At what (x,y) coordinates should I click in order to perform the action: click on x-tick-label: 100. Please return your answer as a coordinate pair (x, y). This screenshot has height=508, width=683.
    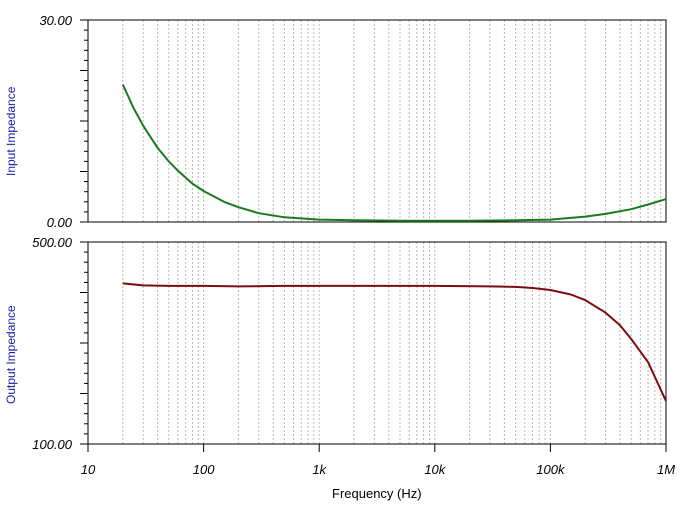
    Looking at the image, I should click on (204, 469).